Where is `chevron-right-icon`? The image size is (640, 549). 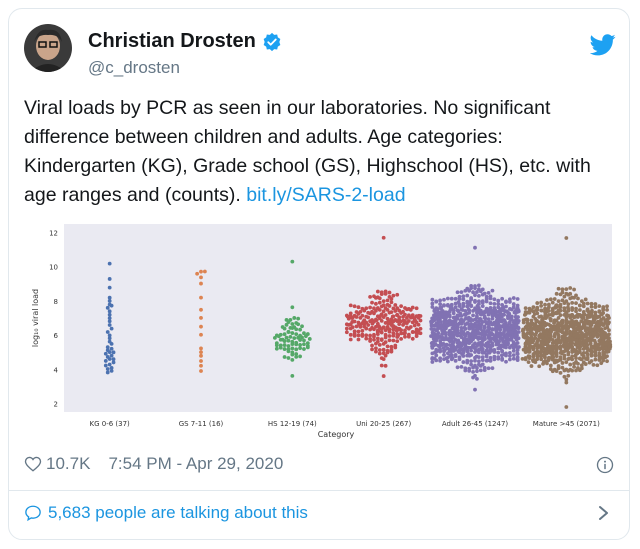 chevron-right-icon is located at coordinates (604, 513).